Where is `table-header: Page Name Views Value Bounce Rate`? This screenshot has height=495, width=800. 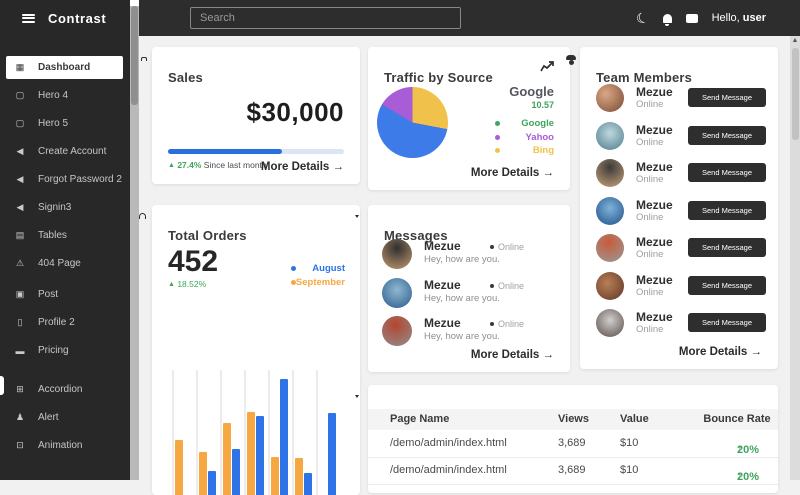
table-header: Page Name Views Value Bounce Rate is located at coordinates (573, 419).